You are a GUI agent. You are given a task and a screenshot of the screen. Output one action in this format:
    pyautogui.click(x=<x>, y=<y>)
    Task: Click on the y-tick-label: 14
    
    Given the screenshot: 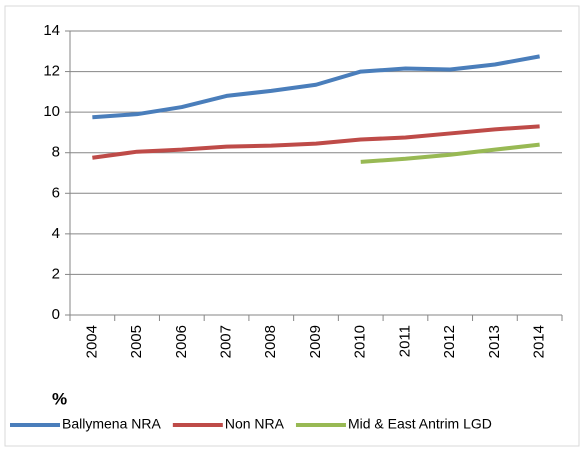 What is the action you would take?
    pyautogui.click(x=51, y=30)
    